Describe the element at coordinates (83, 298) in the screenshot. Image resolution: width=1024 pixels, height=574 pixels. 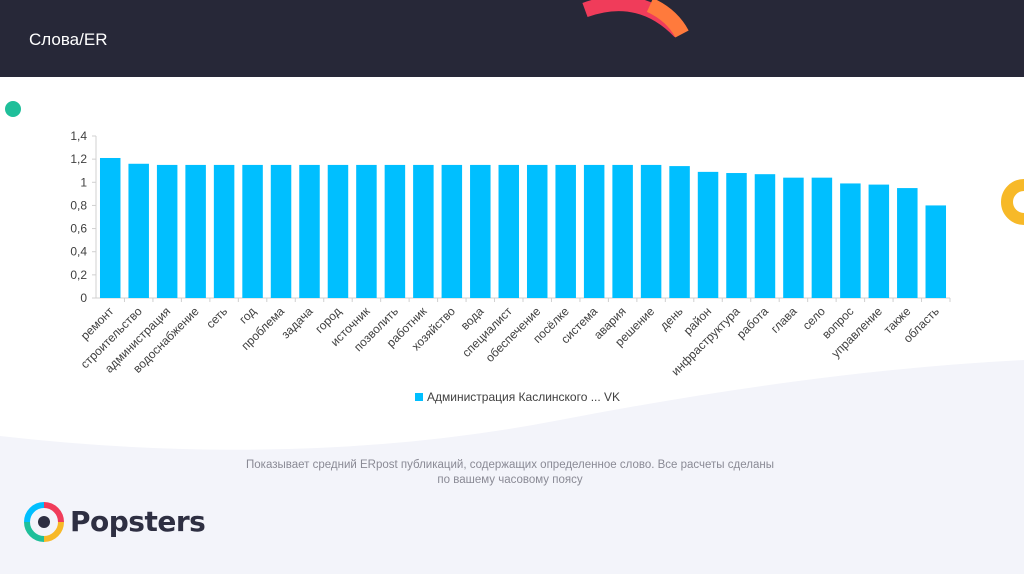
I see `y-tick-label: 0` at that location.